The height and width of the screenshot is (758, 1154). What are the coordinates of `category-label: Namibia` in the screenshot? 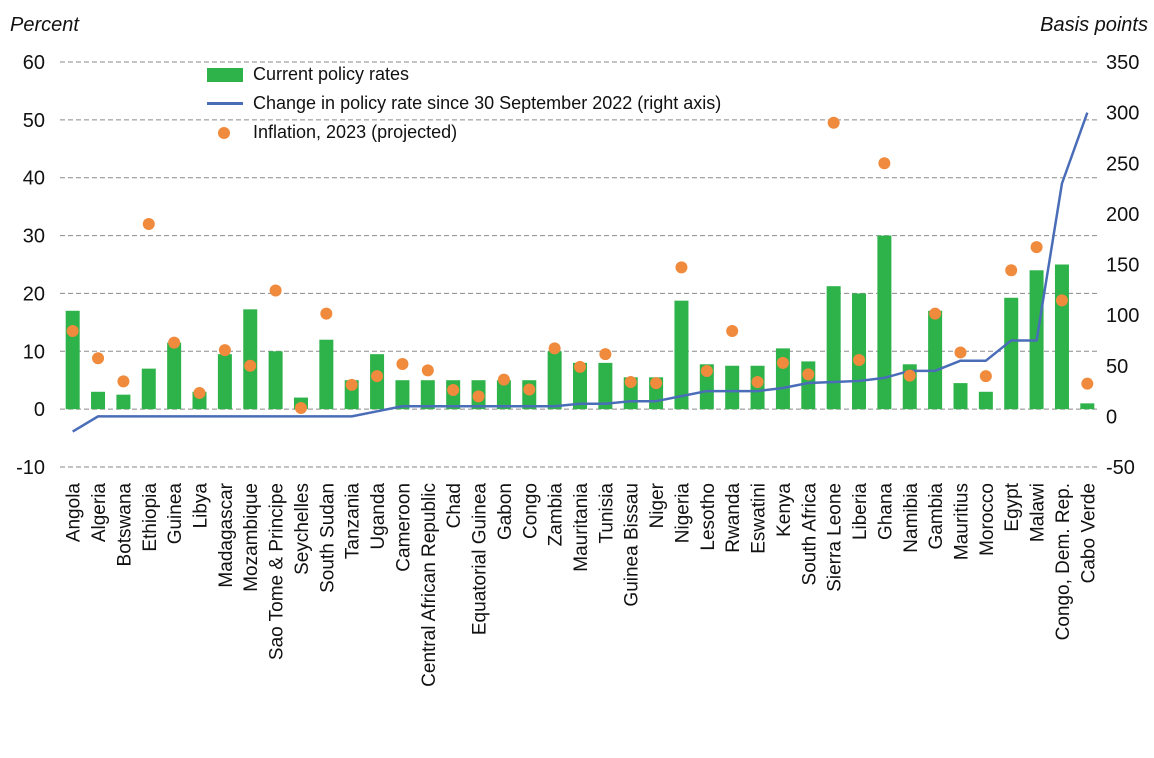 It's located at (911, 518).